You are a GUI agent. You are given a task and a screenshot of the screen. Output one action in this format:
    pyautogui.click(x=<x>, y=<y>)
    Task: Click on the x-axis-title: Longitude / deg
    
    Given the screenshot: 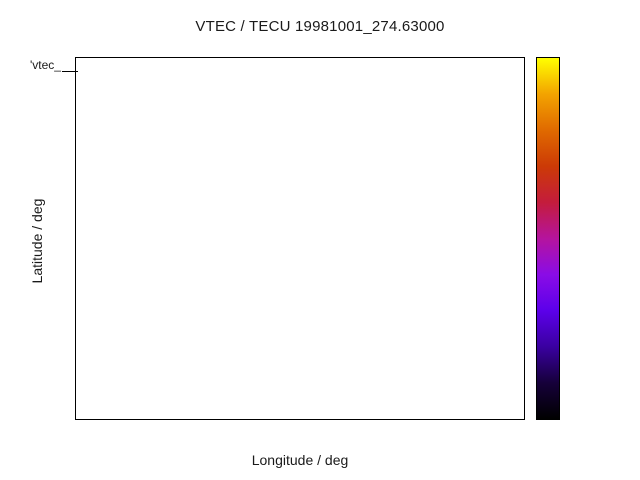 What is the action you would take?
    pyautogui.click(x=300, y=460)
    